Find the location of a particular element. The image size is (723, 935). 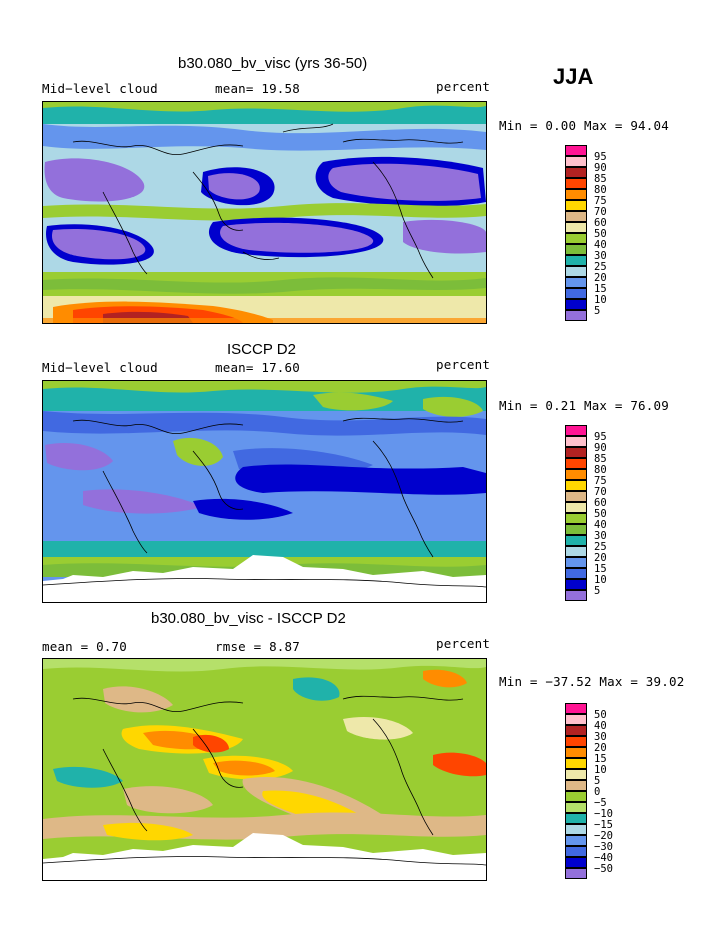

colorbar-label: −40 is located at coordinates (603, 857).